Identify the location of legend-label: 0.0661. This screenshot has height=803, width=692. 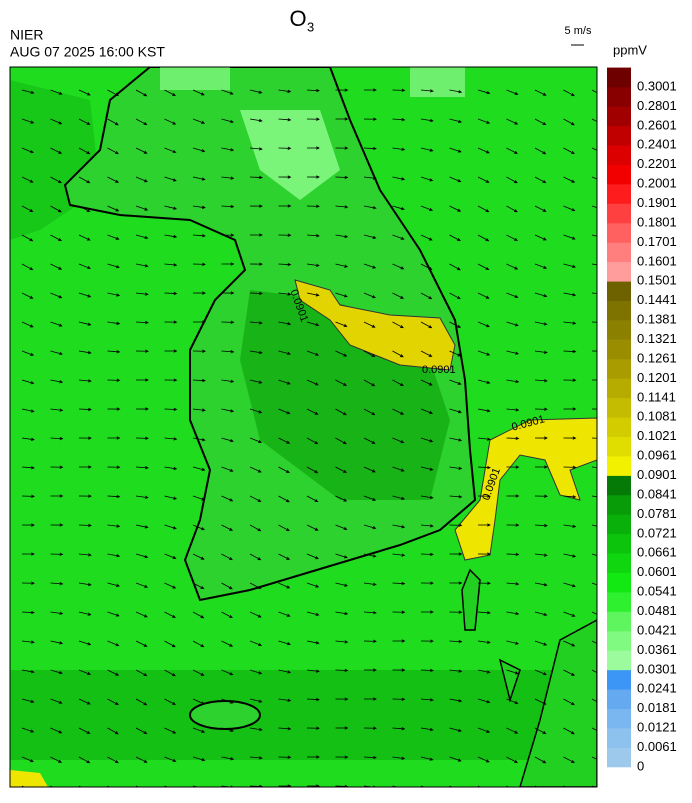
(657, 552).